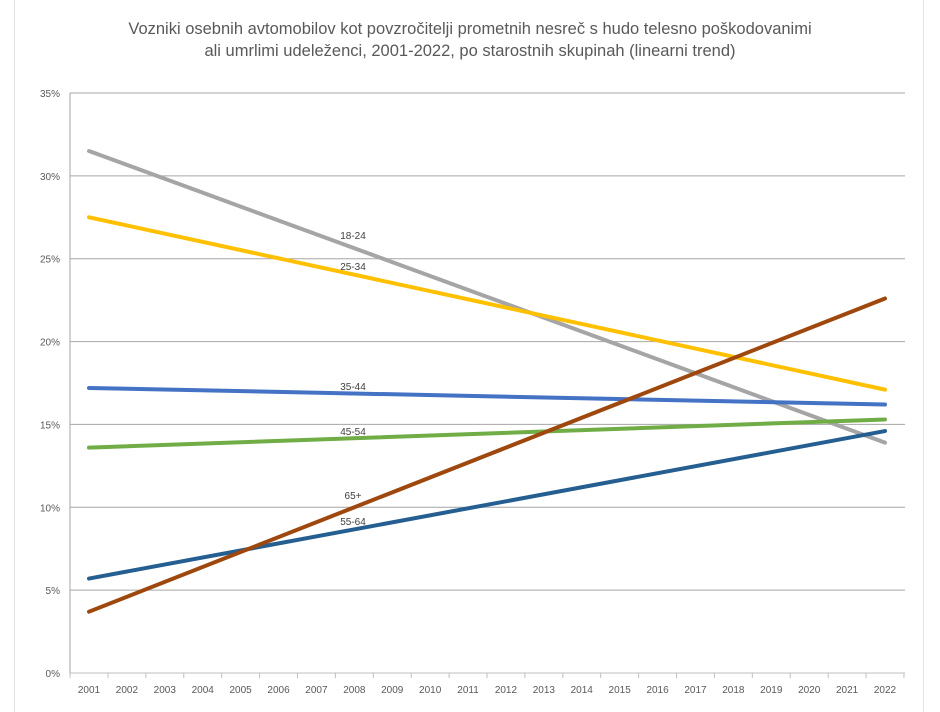 The image size is (940, 712). I want to click on y-tick-label: 25%, so click(50, 260).